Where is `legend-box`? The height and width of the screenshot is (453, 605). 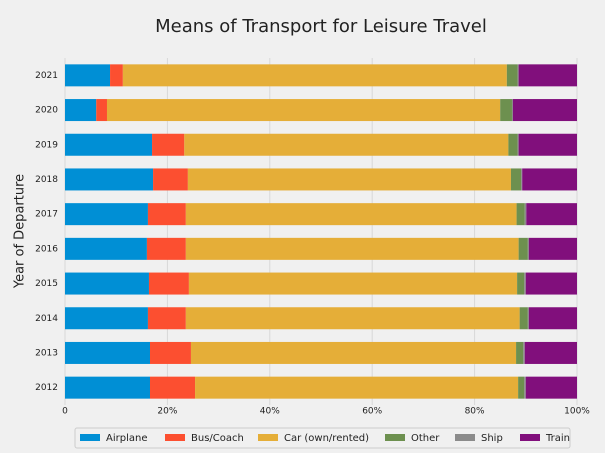 legend-box is located at coordinates (322, 438).